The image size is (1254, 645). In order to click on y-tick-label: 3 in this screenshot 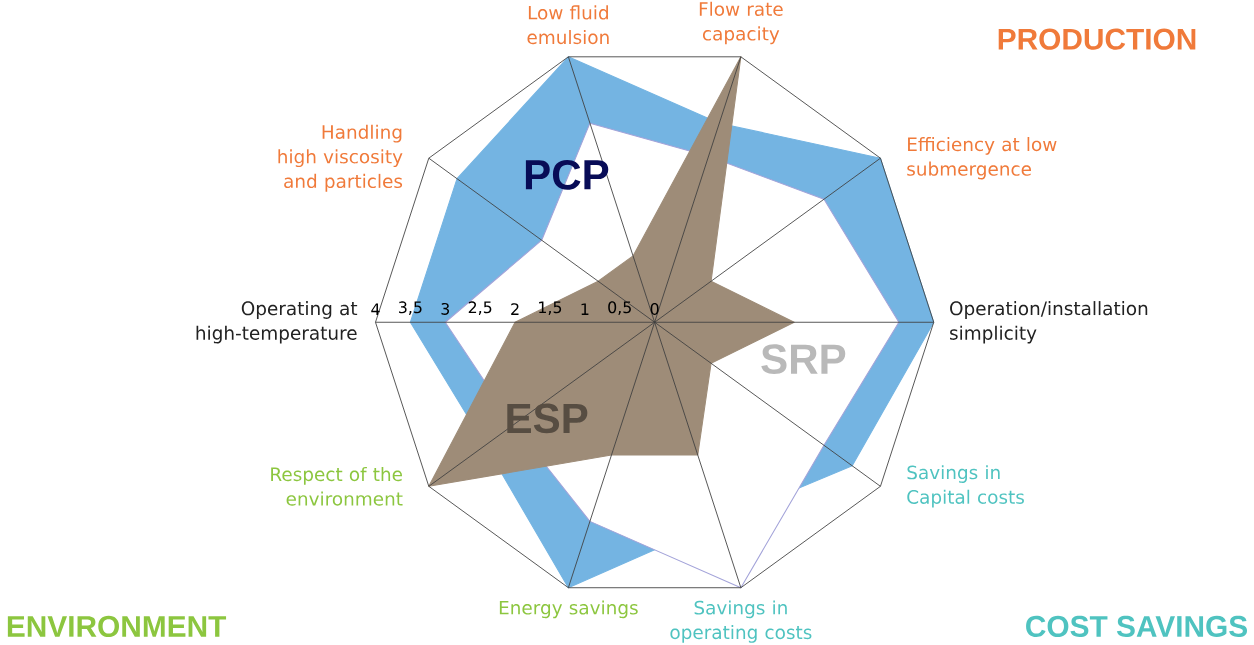, I will do `click(445, 309)`.